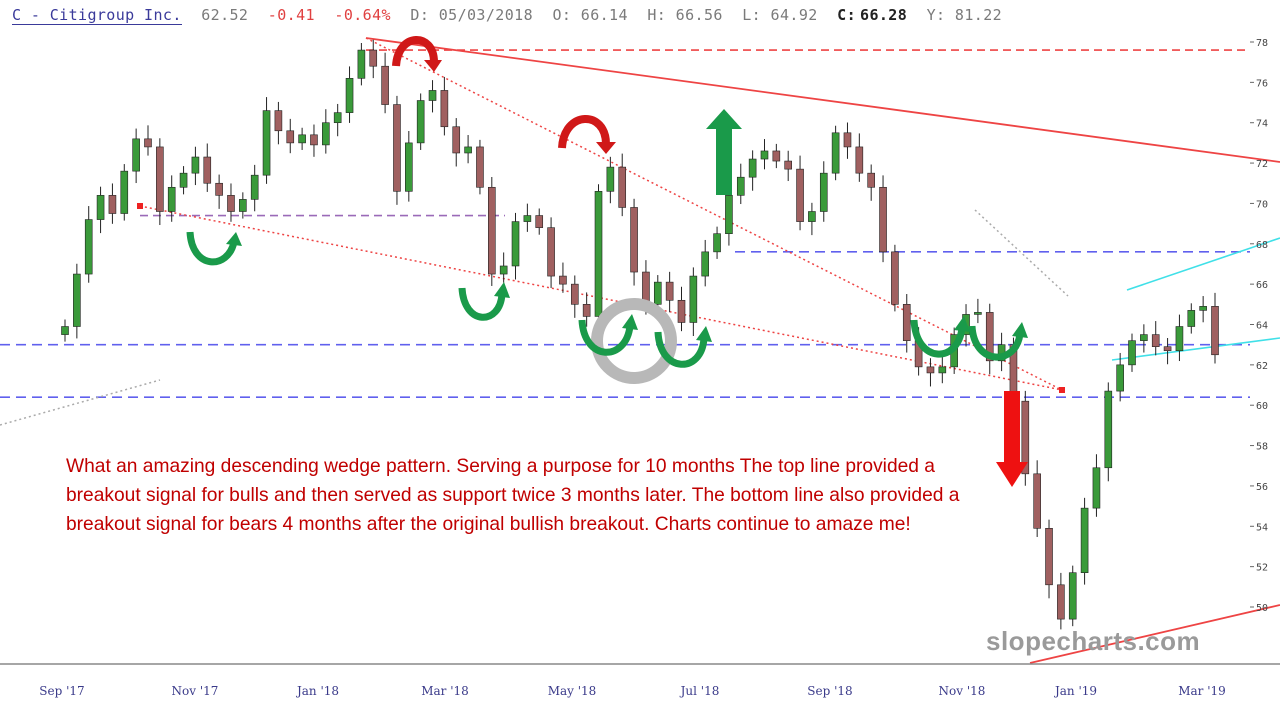  I want to click on close-price: 66.28, so click(884, 15).